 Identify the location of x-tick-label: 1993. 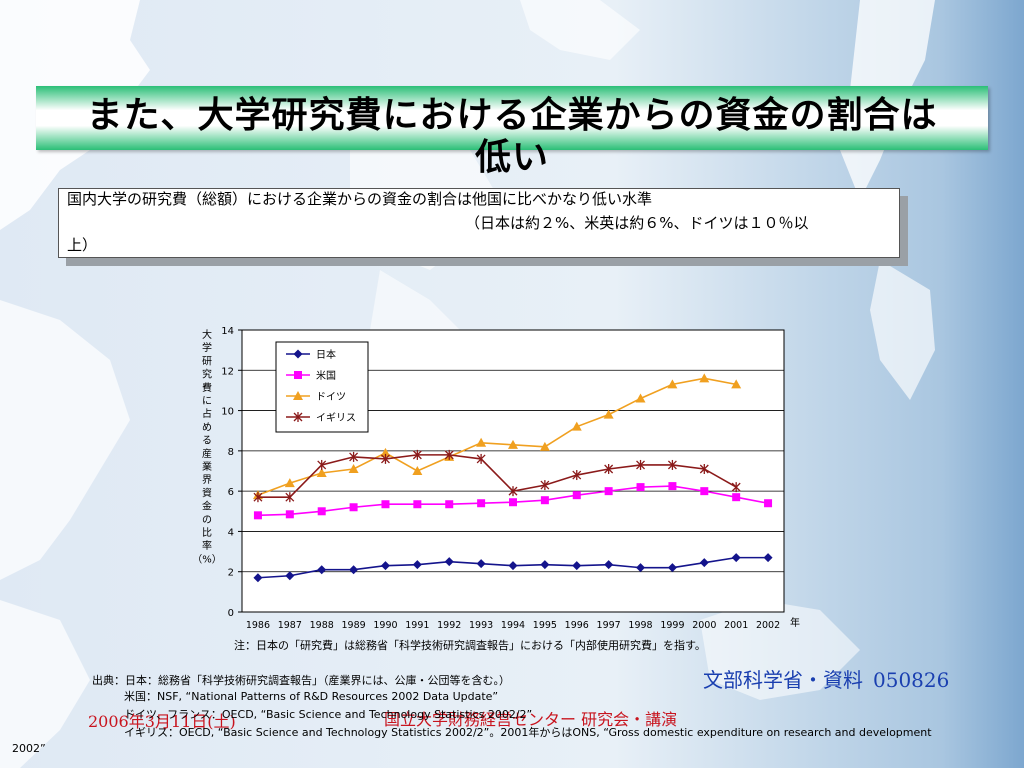
(481, 625).